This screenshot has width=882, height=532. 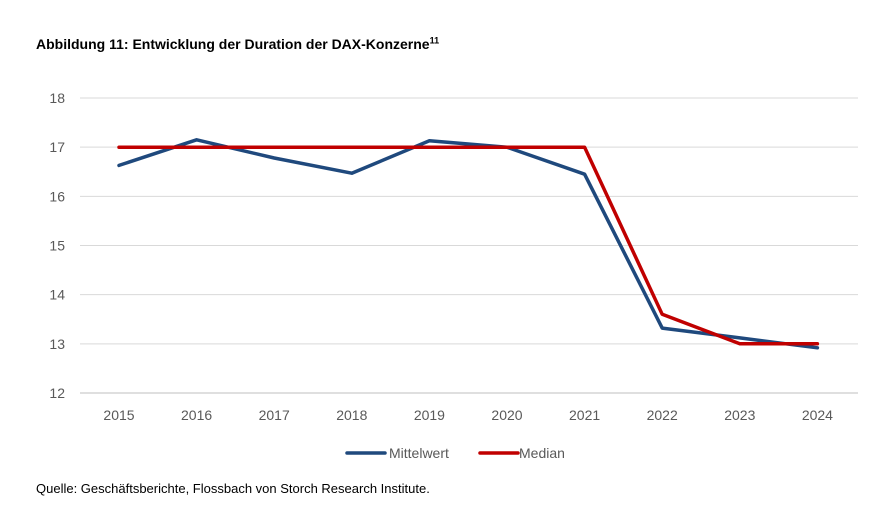 I want to click on x-tick-label: 2024, so click(x=817, y=415).